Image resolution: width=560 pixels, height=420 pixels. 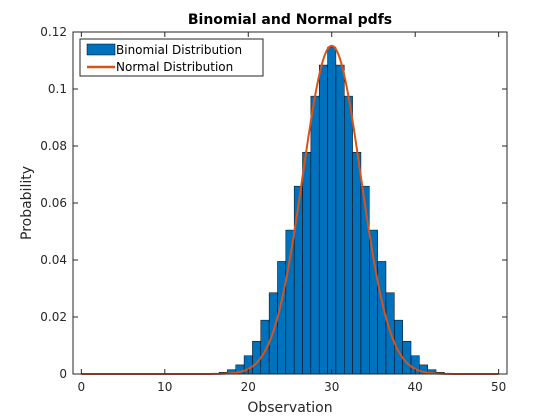 I want to click on bar-x24, so click(x=282, y=318).